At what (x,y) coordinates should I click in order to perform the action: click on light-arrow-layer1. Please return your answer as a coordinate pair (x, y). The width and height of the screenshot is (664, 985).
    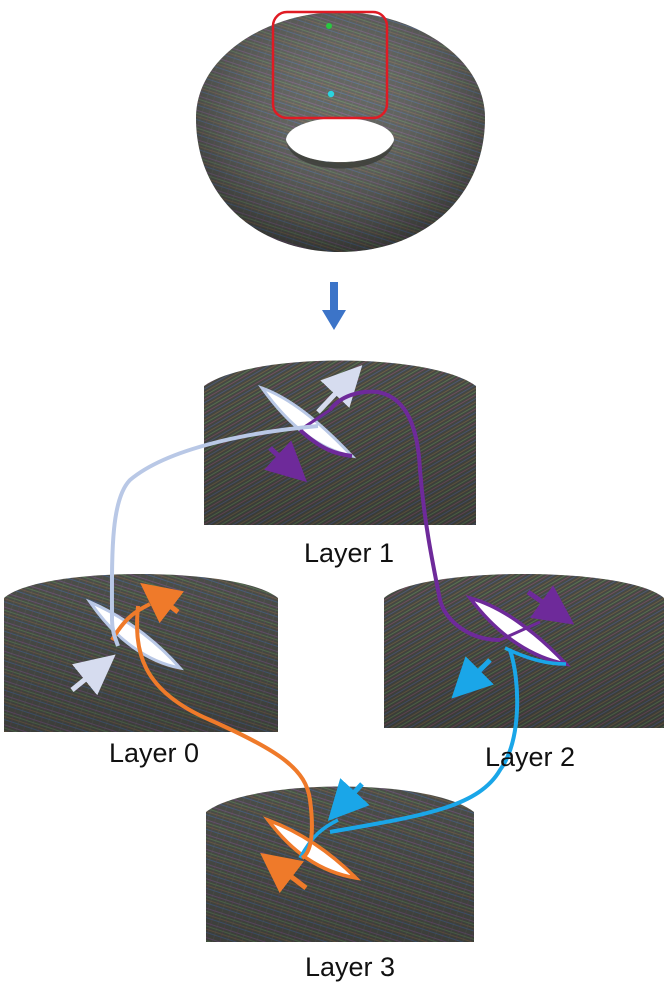
    Looking at the image, I should click on (339, 389).